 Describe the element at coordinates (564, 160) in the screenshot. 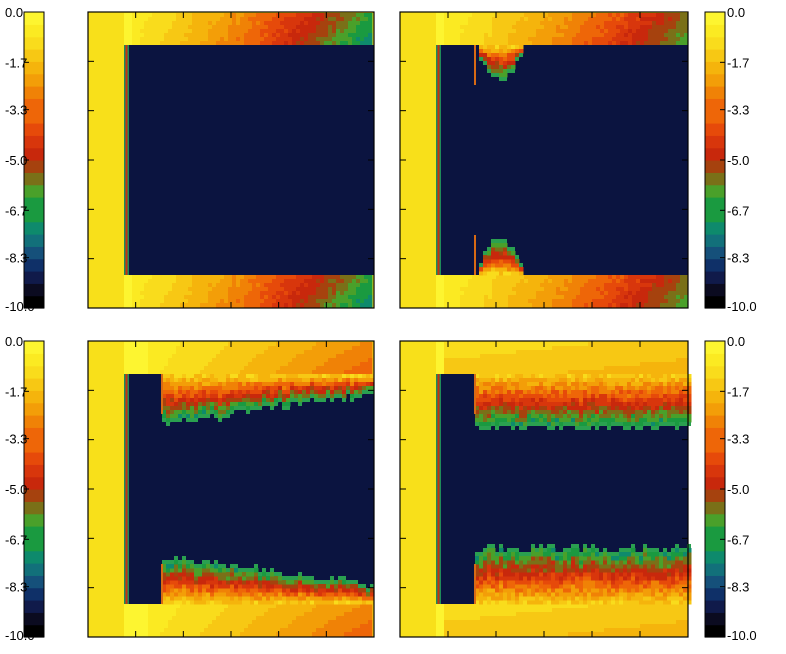

I see `dark-interior` at that location.